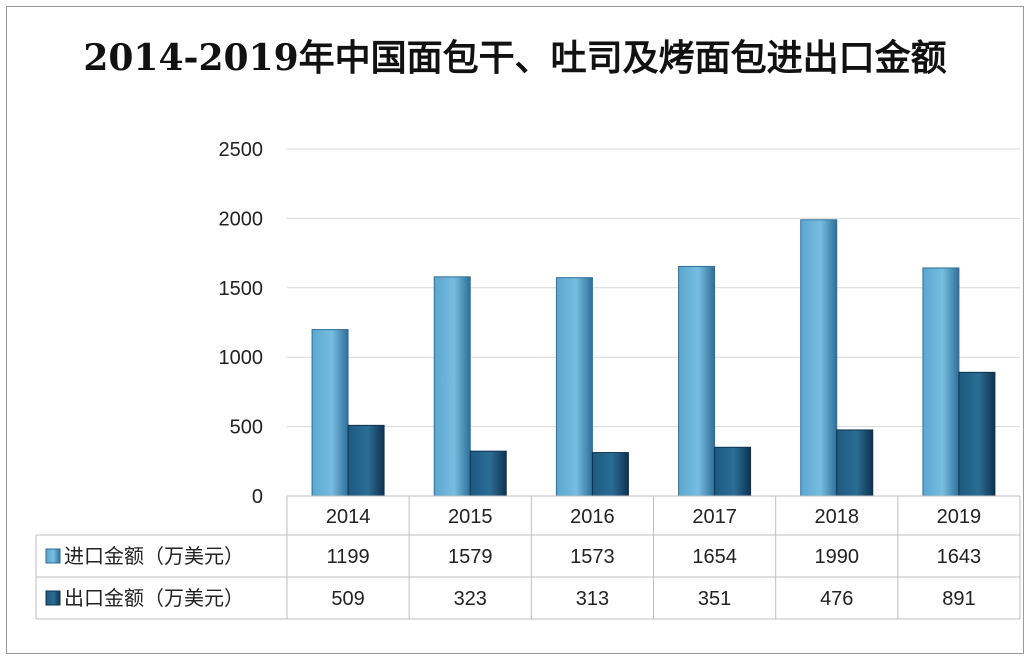  What do you see at coordinates (154, 556) in the screenshot?
I see `legend-label-import: 进口金额（万美元）` at bounding box center [154, 556].